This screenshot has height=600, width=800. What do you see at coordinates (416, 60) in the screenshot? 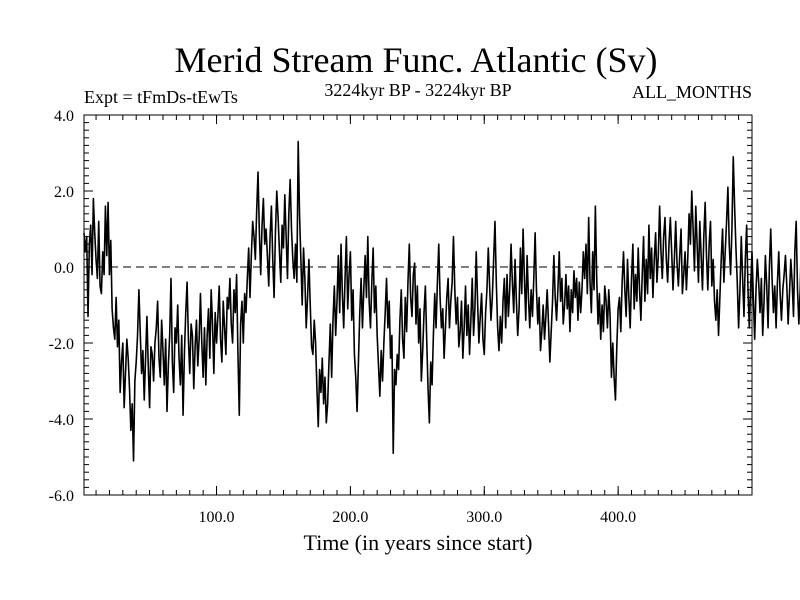
I see `chart-title: Merid Stream Func. Atlantic (Sv)` at bounding box center [416, 60].